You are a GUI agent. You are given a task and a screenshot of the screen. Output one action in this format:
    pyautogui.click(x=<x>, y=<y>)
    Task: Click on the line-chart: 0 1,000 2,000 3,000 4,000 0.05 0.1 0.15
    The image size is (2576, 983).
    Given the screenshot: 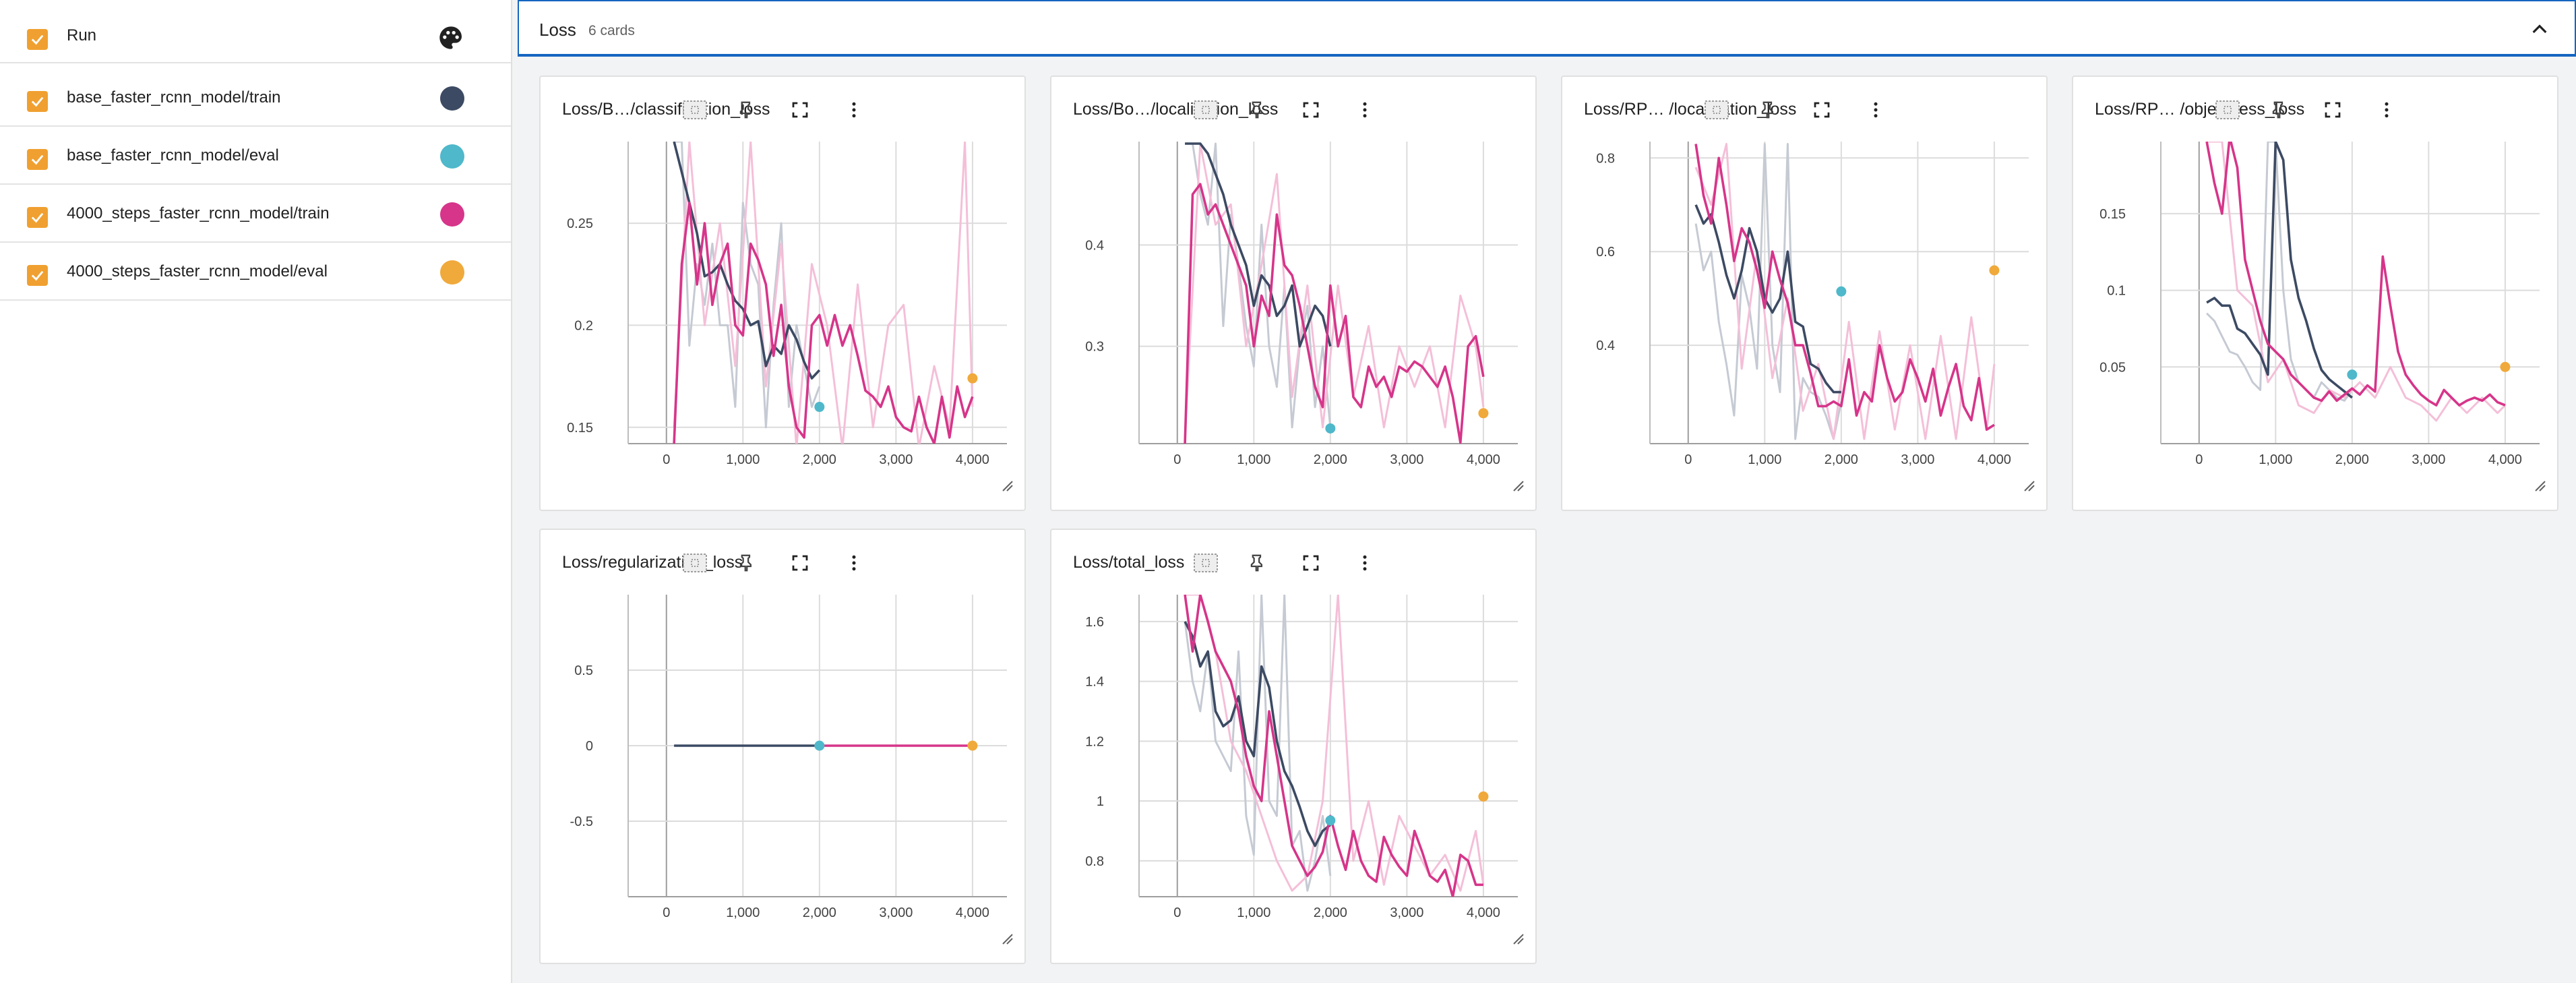 What is the action you would take?
    pyautogui.click(x=2316, y=294)
    